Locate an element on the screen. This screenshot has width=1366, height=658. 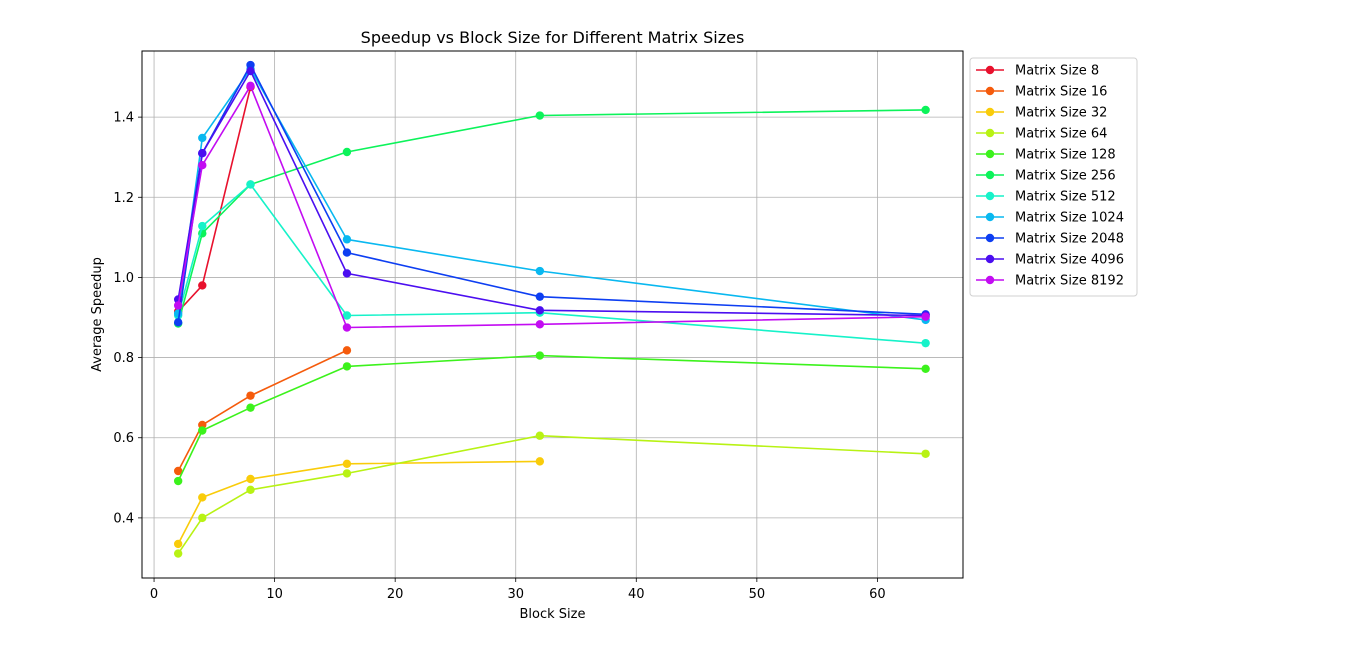
legend-item: Matrix Size 512 is located at coordinates (1046, 197).